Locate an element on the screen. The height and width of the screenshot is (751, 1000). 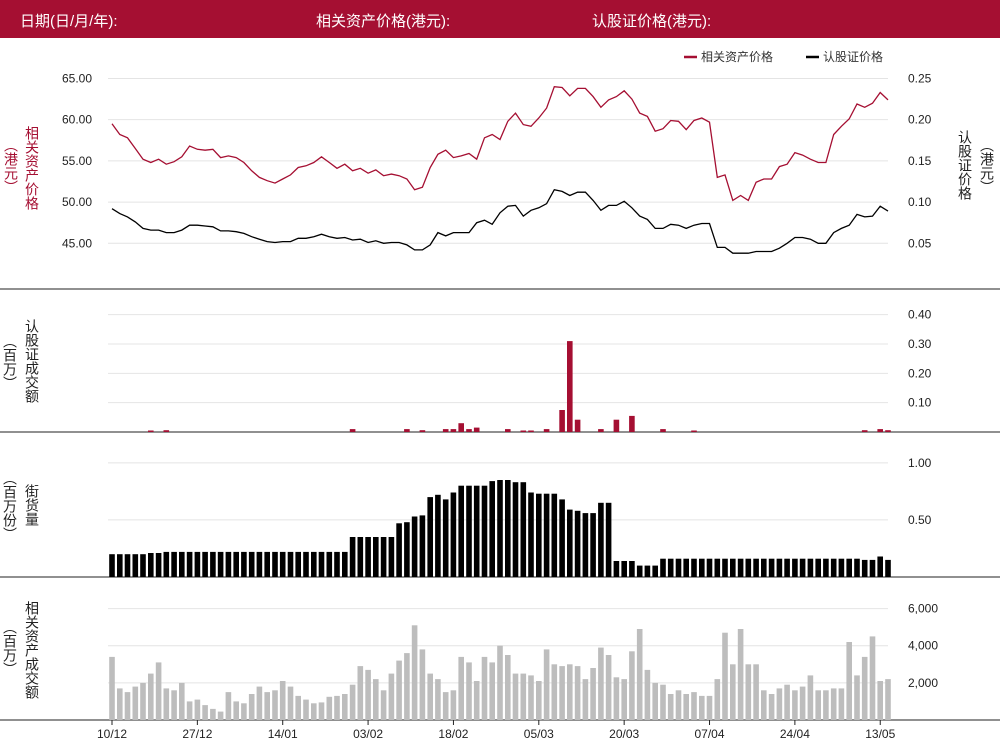
x-tick-label: 24/04 is located at coordinates (795, 734).